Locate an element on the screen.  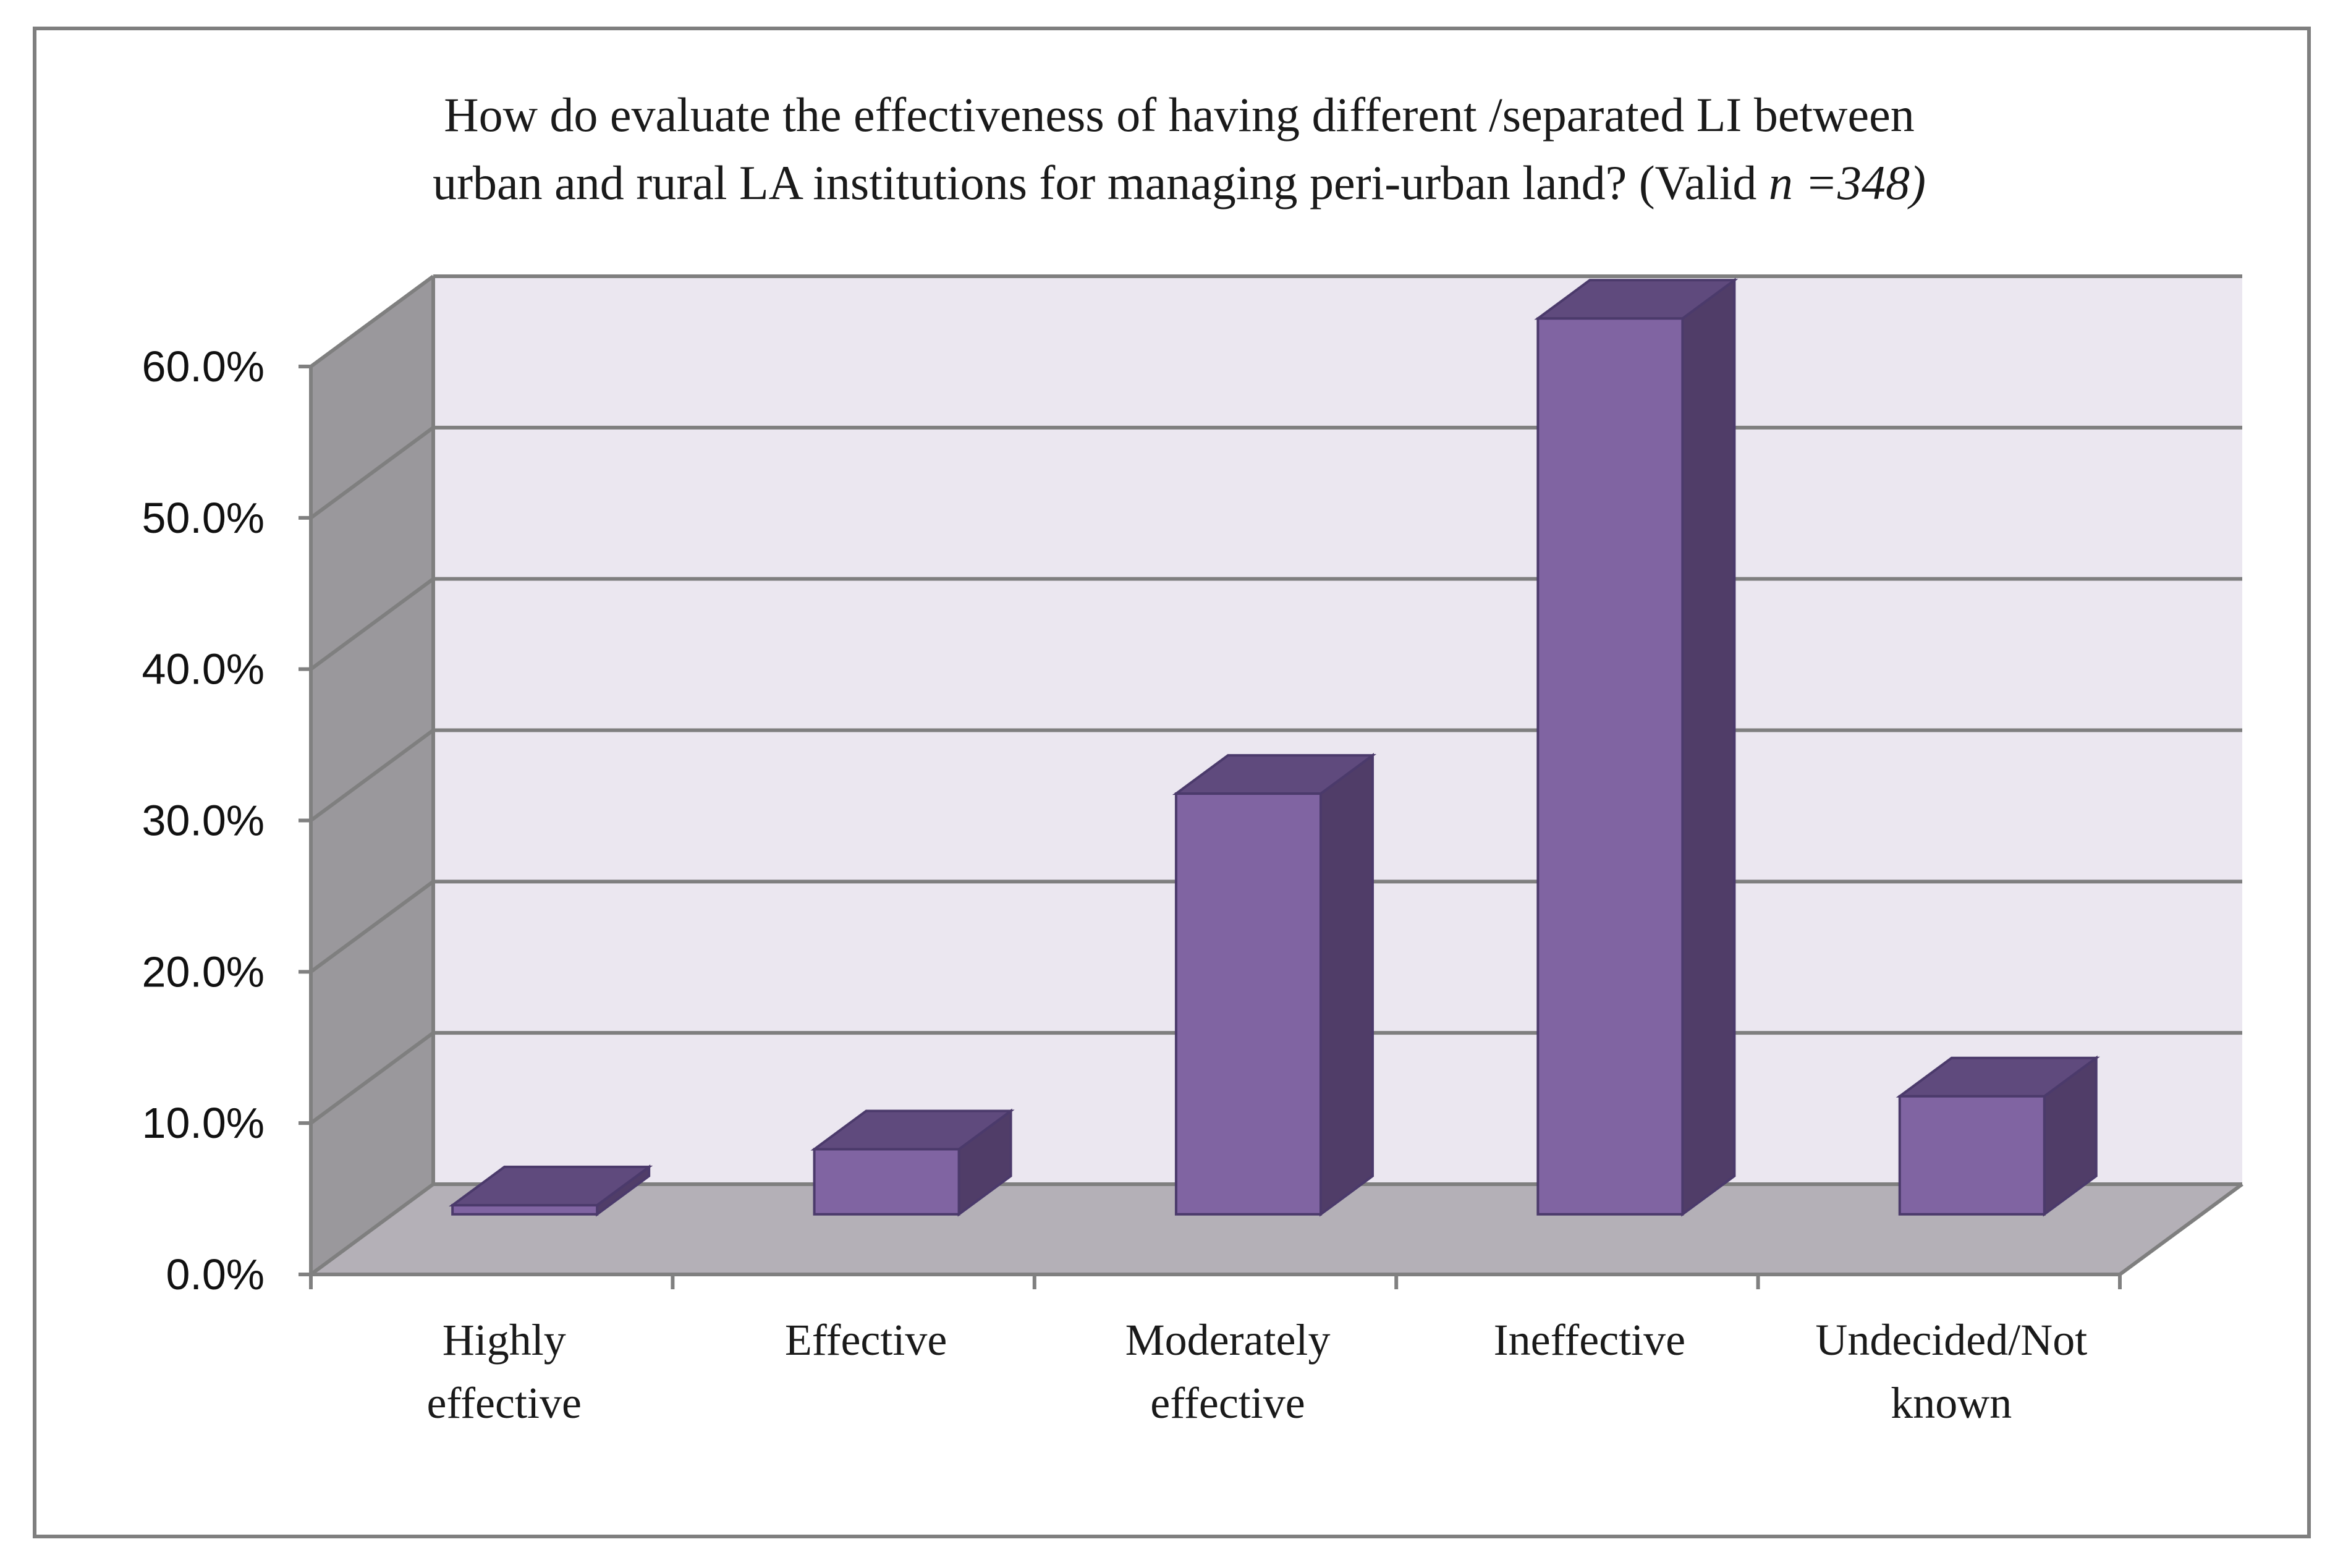
x-category-label-line: Moderately is located at coordinates (1228, 1340).